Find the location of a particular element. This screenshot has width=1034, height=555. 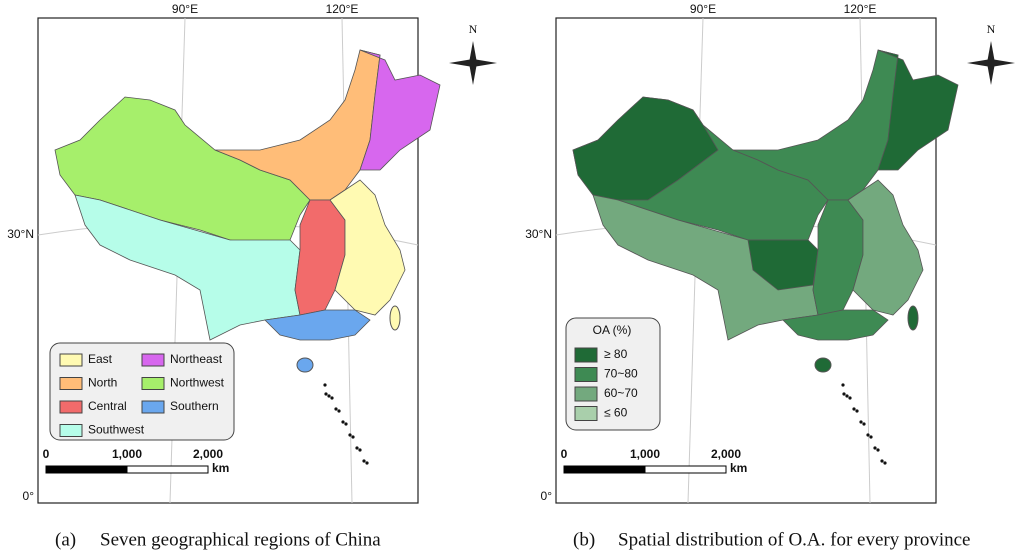

caption-marker: (a) is located at coordinates (65, 539).